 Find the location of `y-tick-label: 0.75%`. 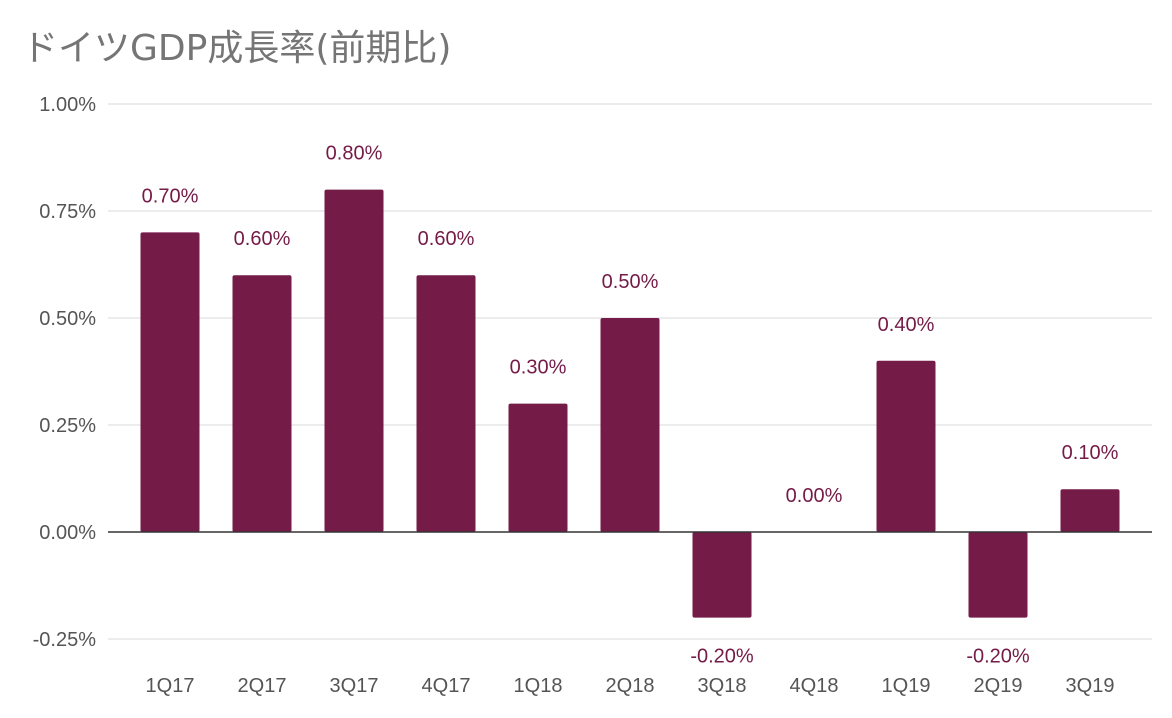

y-tick-label: 0.75% is located at coordinates (67, 212).